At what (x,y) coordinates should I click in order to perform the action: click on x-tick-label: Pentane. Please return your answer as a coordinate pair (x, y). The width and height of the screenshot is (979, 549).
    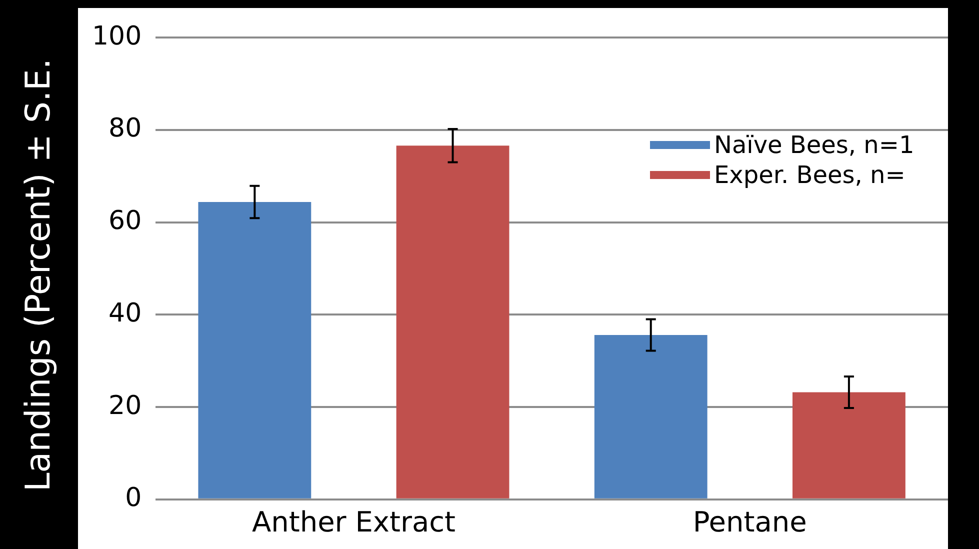
    Looking at the image, I should click on (749, 521).